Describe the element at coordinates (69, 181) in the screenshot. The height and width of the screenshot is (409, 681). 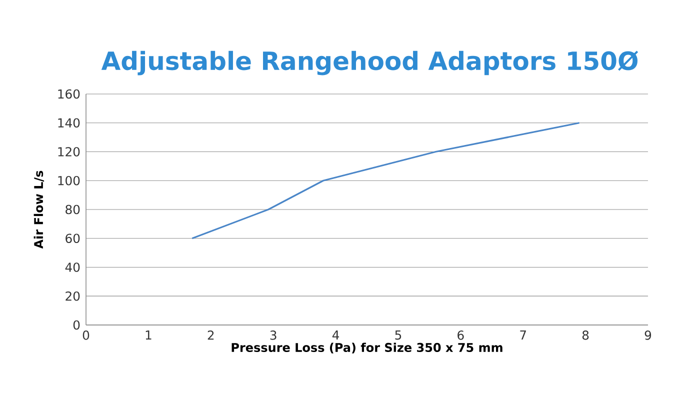
I see `y-tick-label: 100` at that location.